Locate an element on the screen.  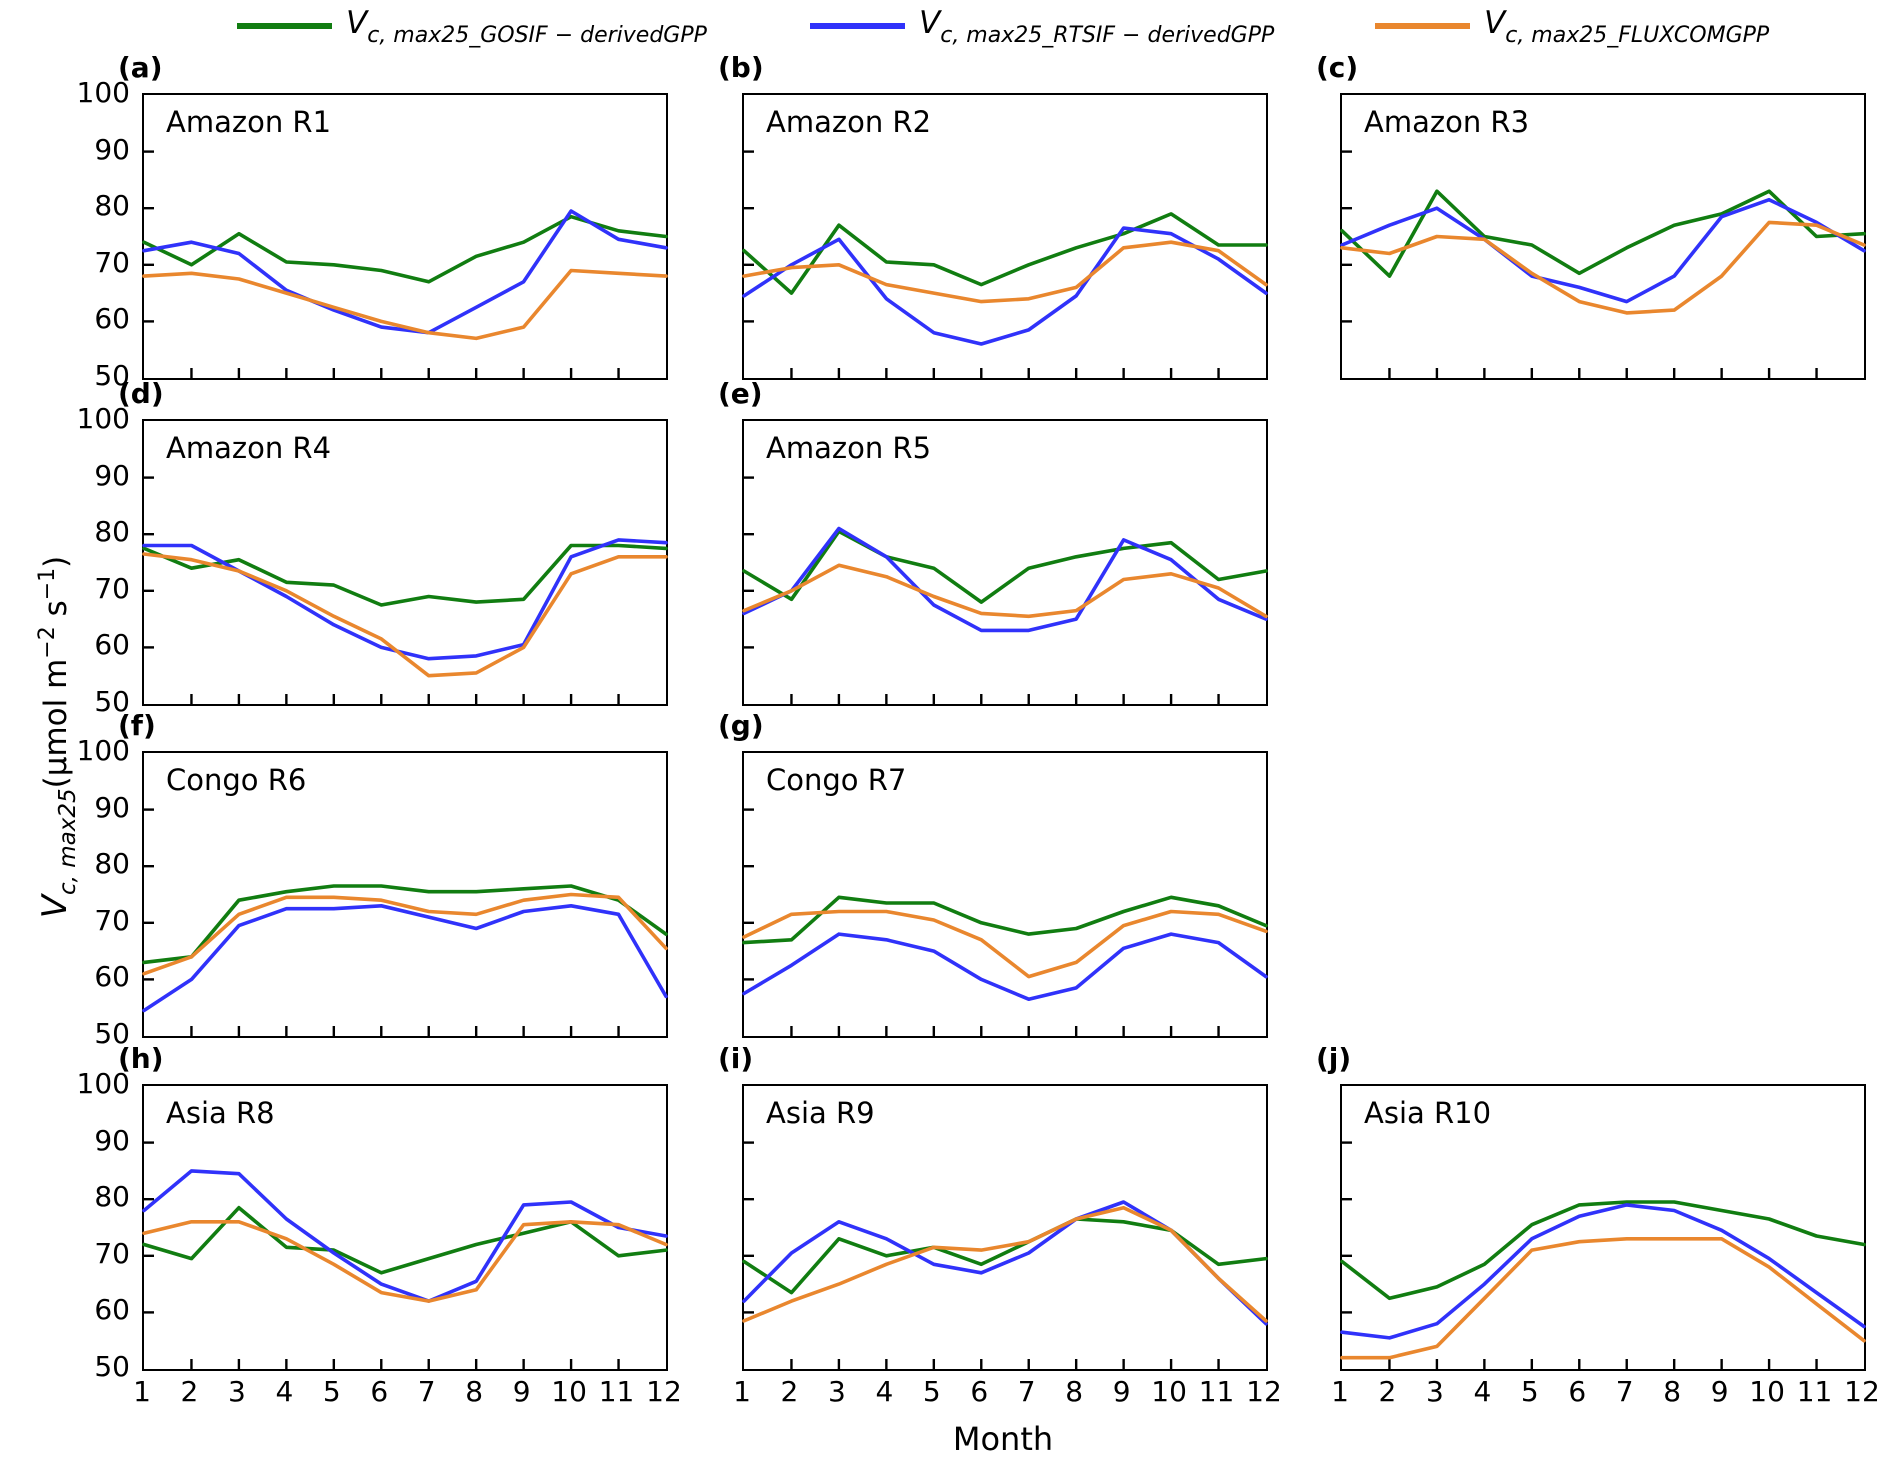
rtsif-line-swatch is located at coordinates (857, 26).